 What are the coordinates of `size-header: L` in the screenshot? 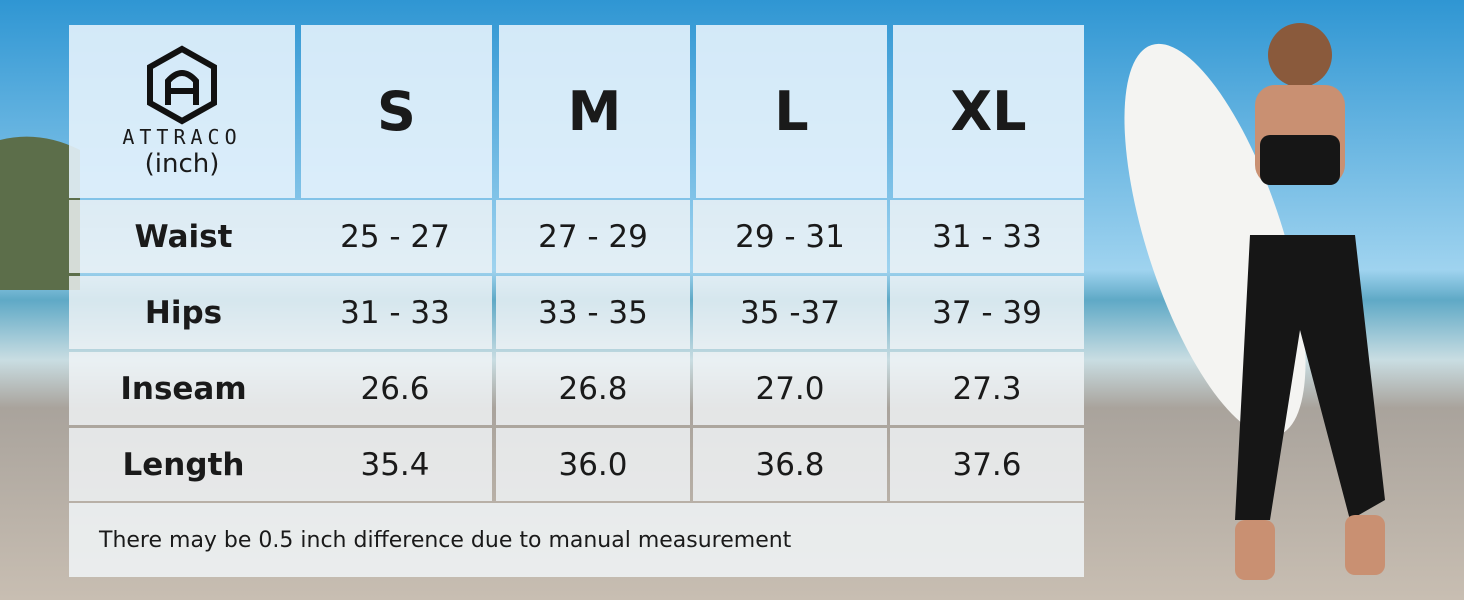 It's located at (791, 111).